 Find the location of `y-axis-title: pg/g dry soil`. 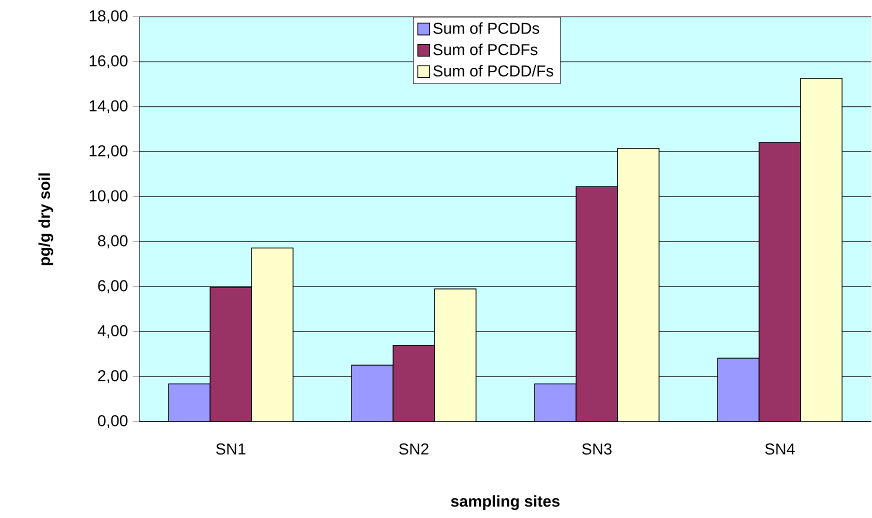

y-axis-title: pg/g dry soil is located at coordinates (46, 219).